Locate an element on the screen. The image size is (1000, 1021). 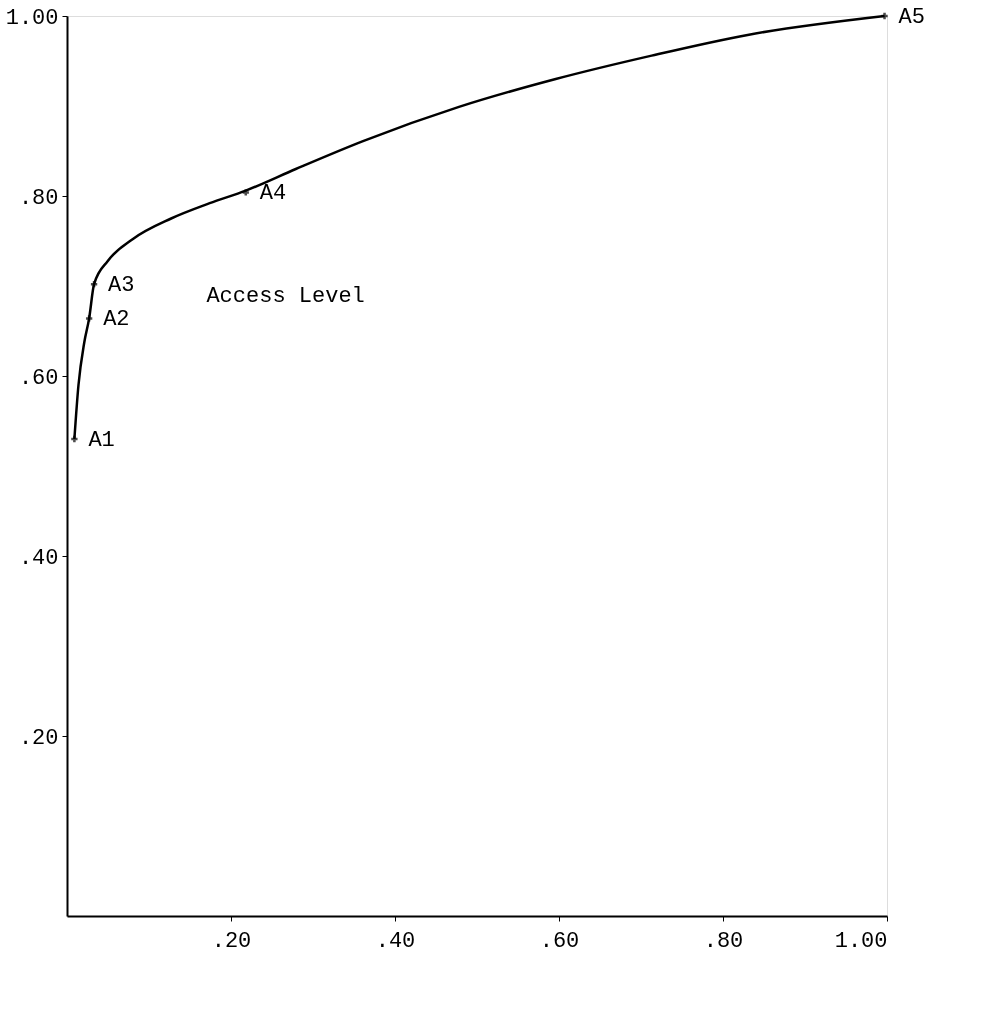
y-tick-label: .40 is located at coordinates (38, 558).